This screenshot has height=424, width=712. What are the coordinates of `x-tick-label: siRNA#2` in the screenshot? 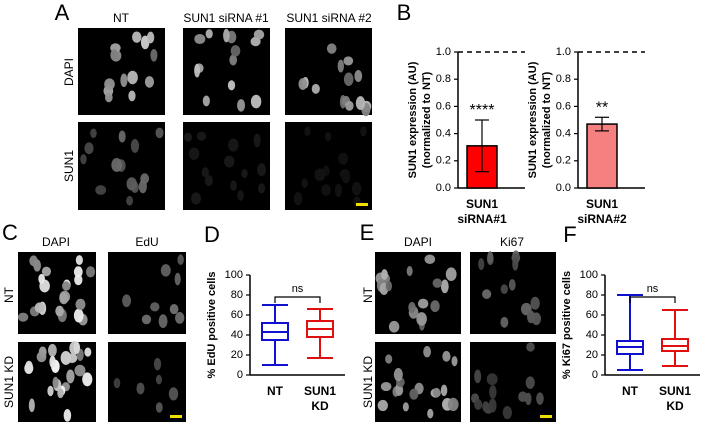 It's located at (602, 219).